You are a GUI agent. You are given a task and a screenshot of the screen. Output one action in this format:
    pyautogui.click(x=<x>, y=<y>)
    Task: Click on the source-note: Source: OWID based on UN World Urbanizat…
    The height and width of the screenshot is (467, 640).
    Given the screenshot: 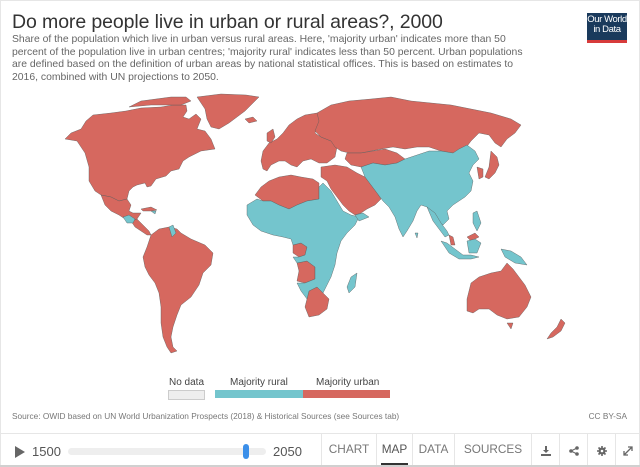 What is the action you would take?
    pyautogui.click(x=206, y=416)
    